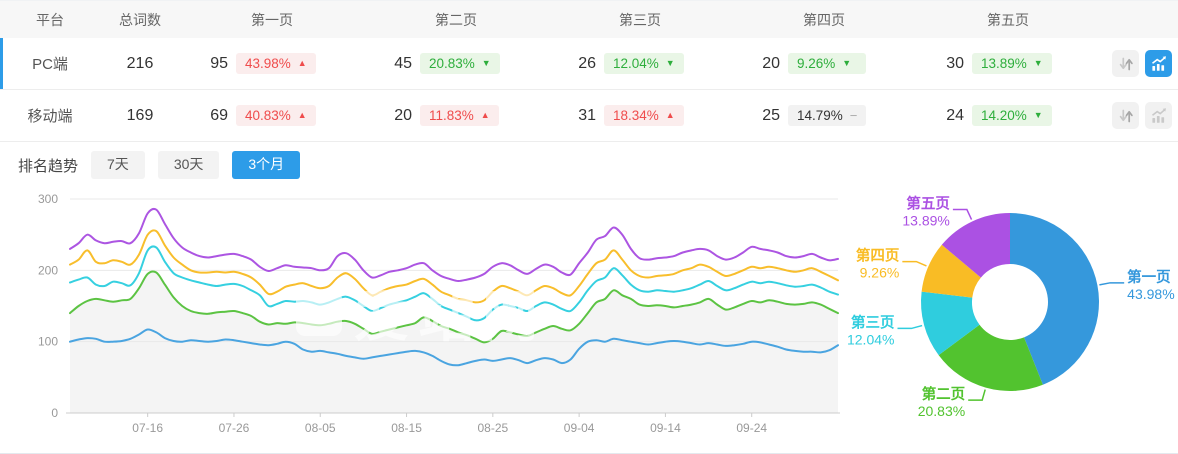 The height and width of the screenshot is (454, 1178). What do you see at coordinates (50, 116) in the screenshot?
I see `platform-name: 移动端` at bounding box center [50, 116].